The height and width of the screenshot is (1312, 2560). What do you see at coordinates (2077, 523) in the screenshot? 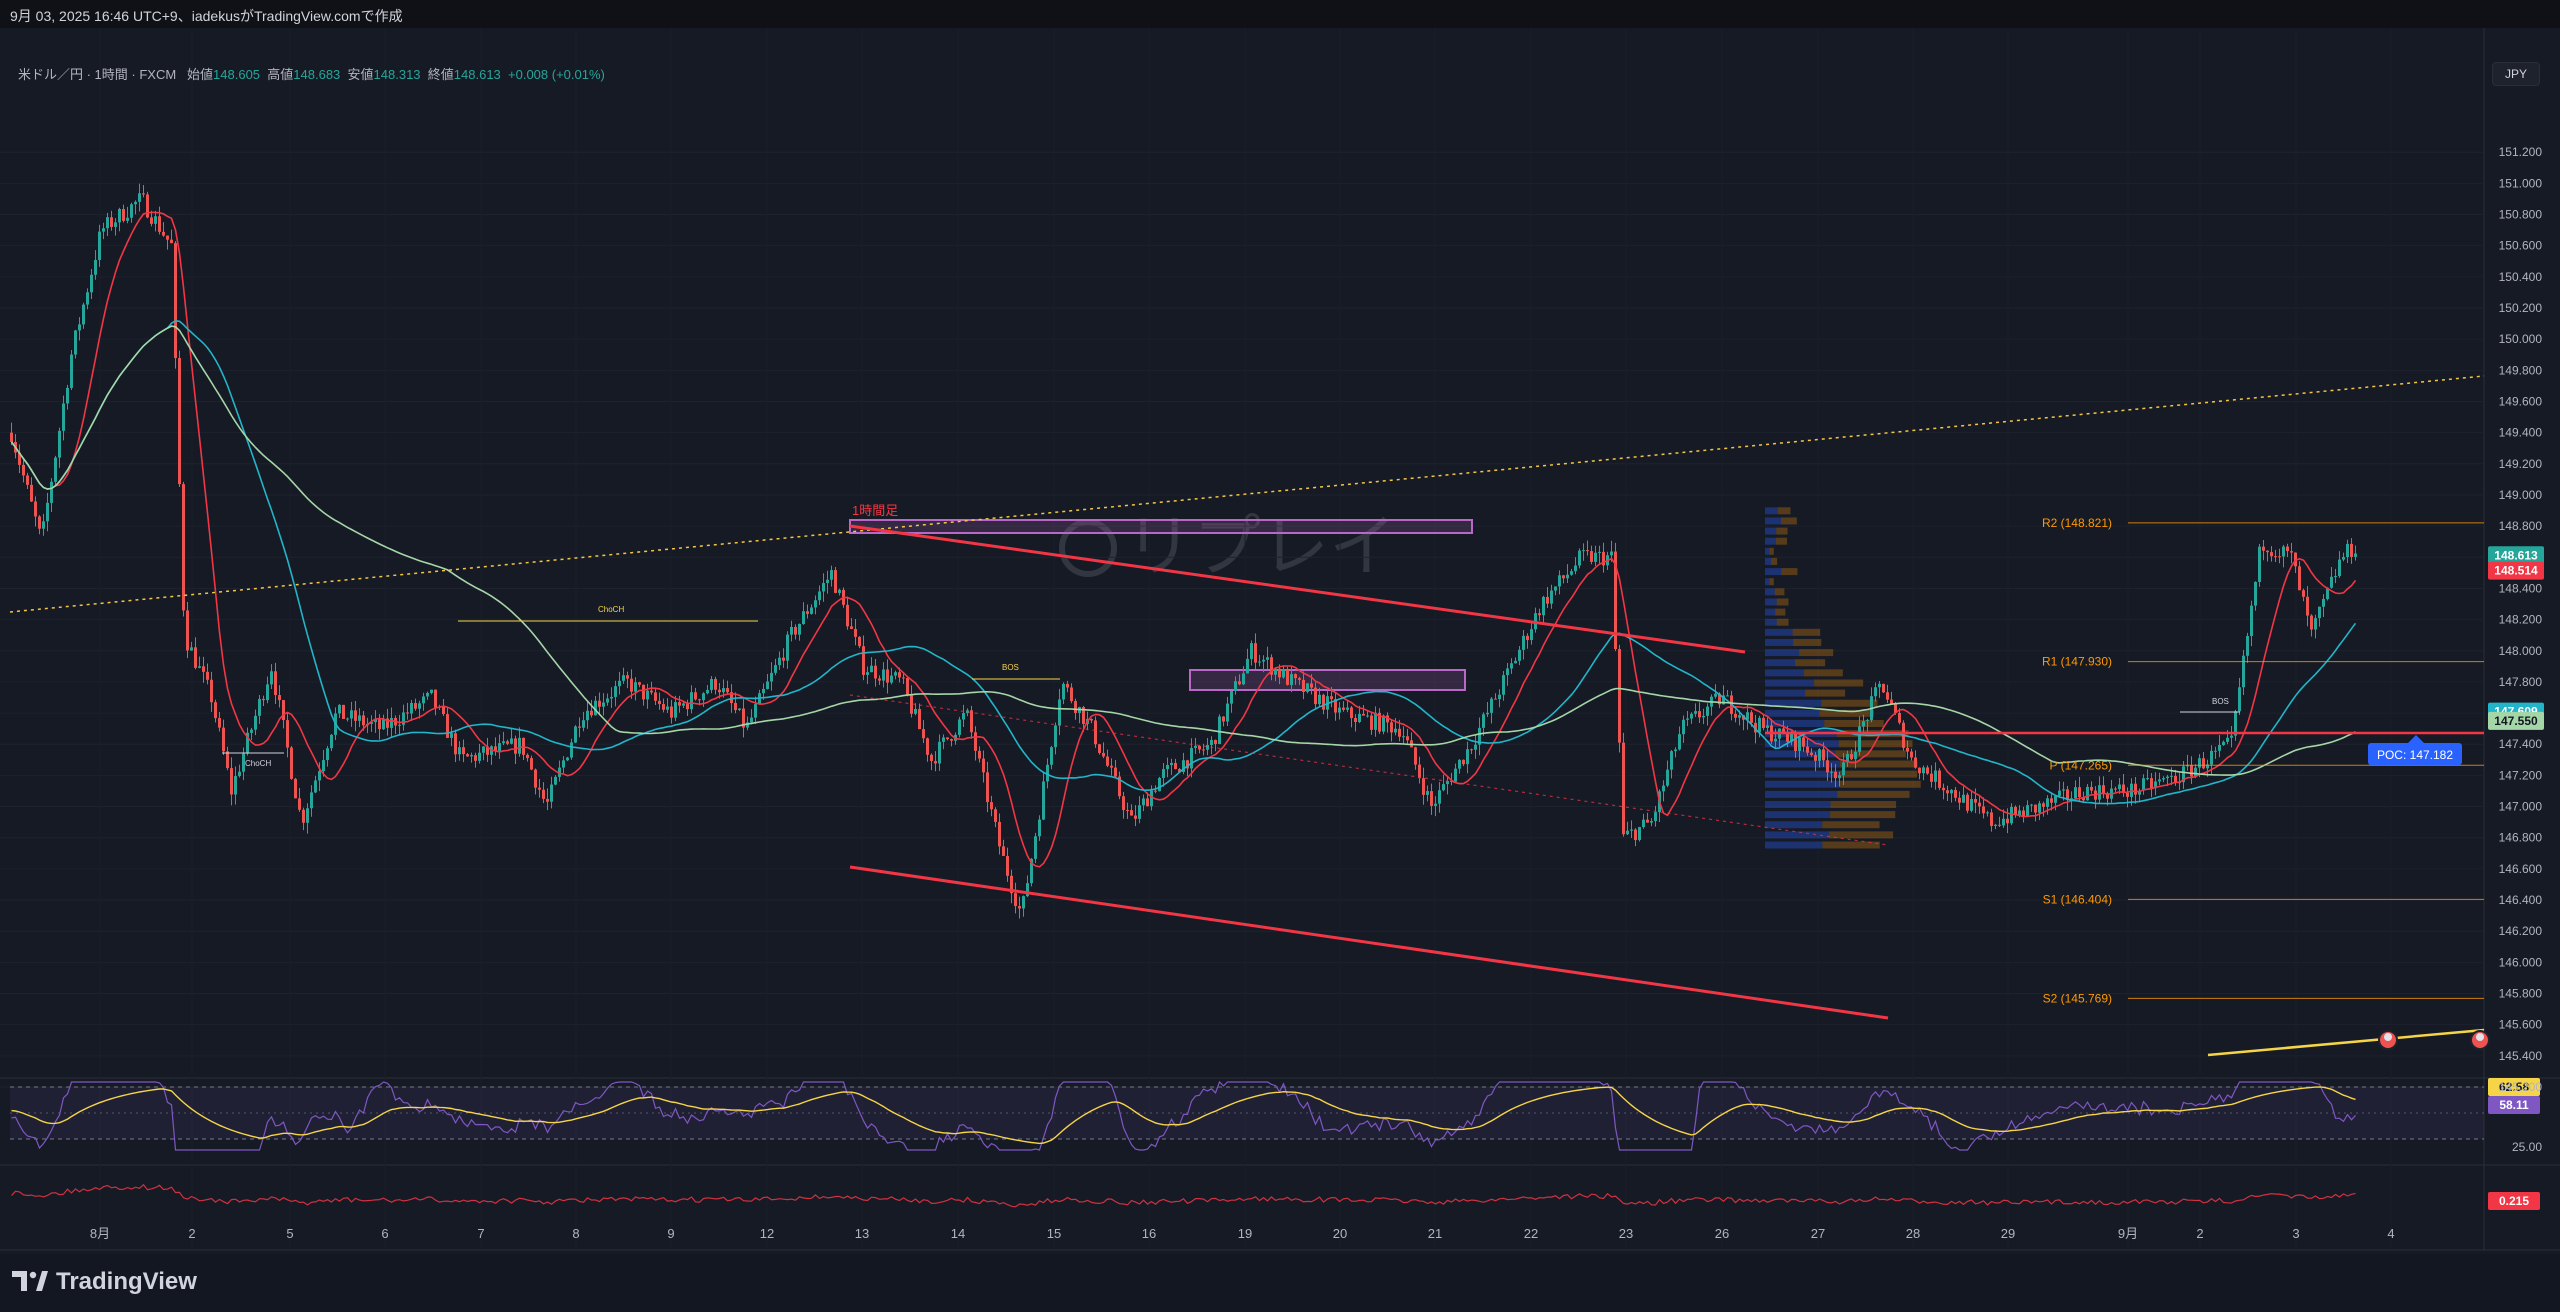
I see `pivot-label: R2 (148.821)` at bounding box center [2077, 523].